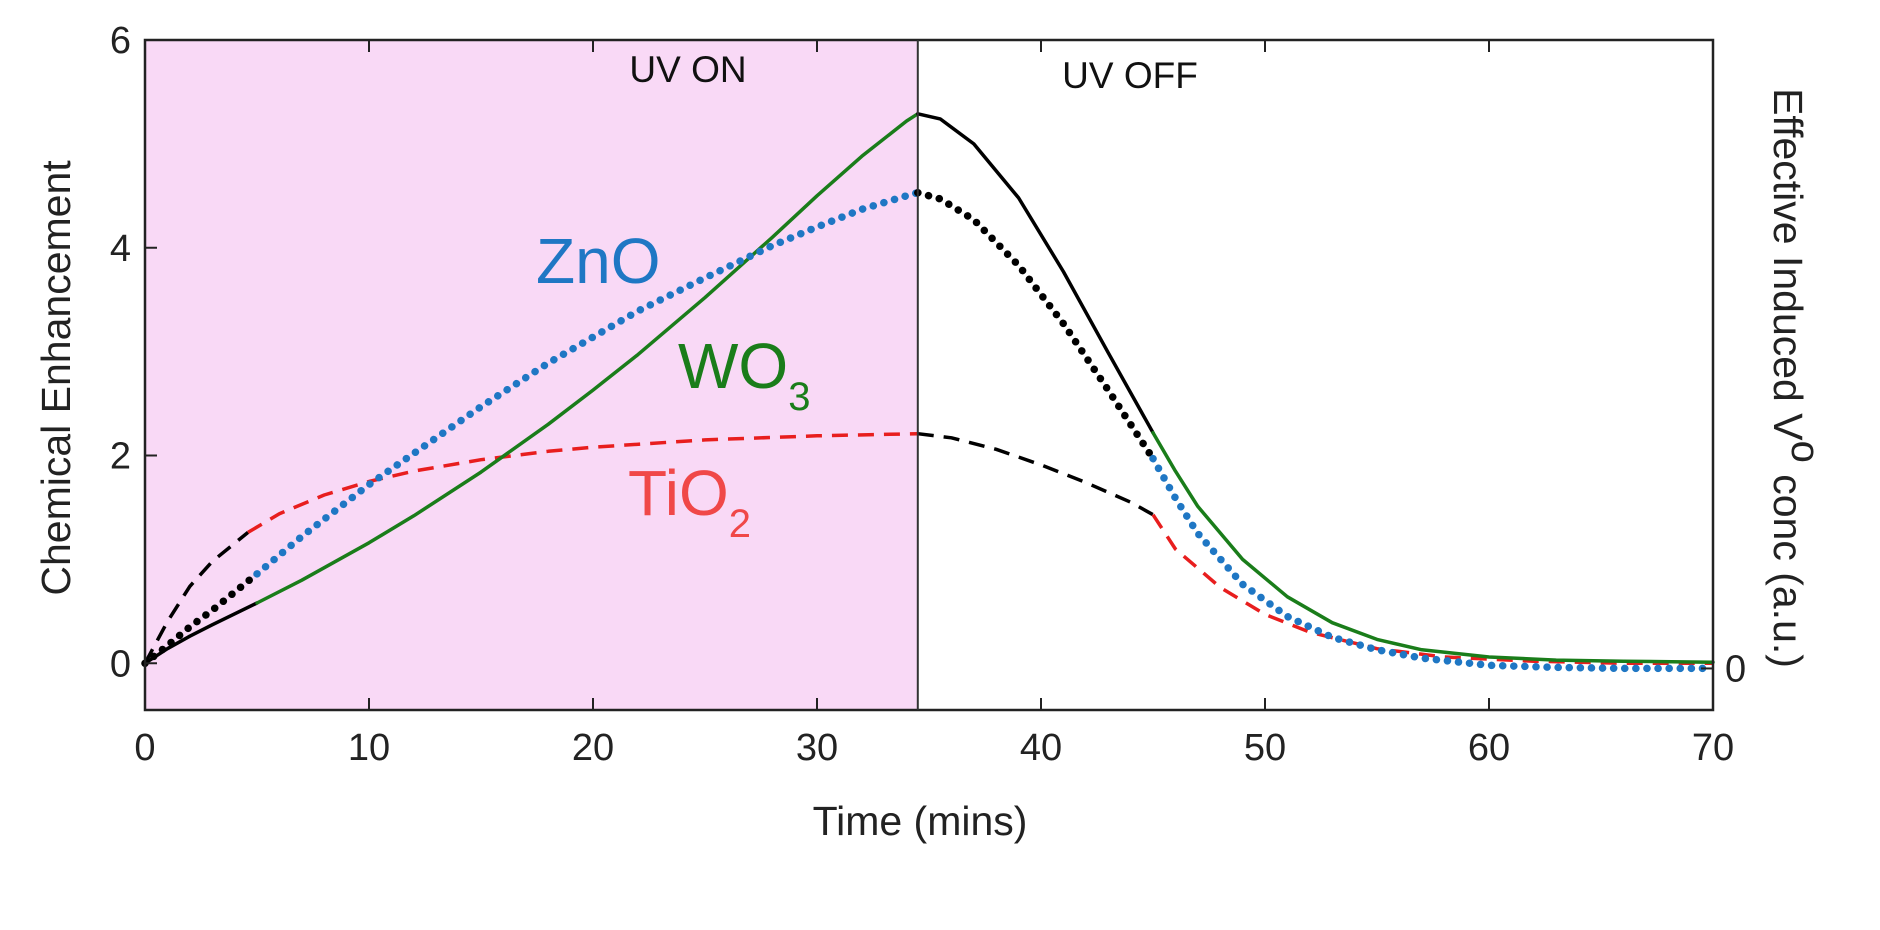  Describe the element at coordinates (582, 482) in the screenshot. I see `tio2-series-line-uv-on` at that location.